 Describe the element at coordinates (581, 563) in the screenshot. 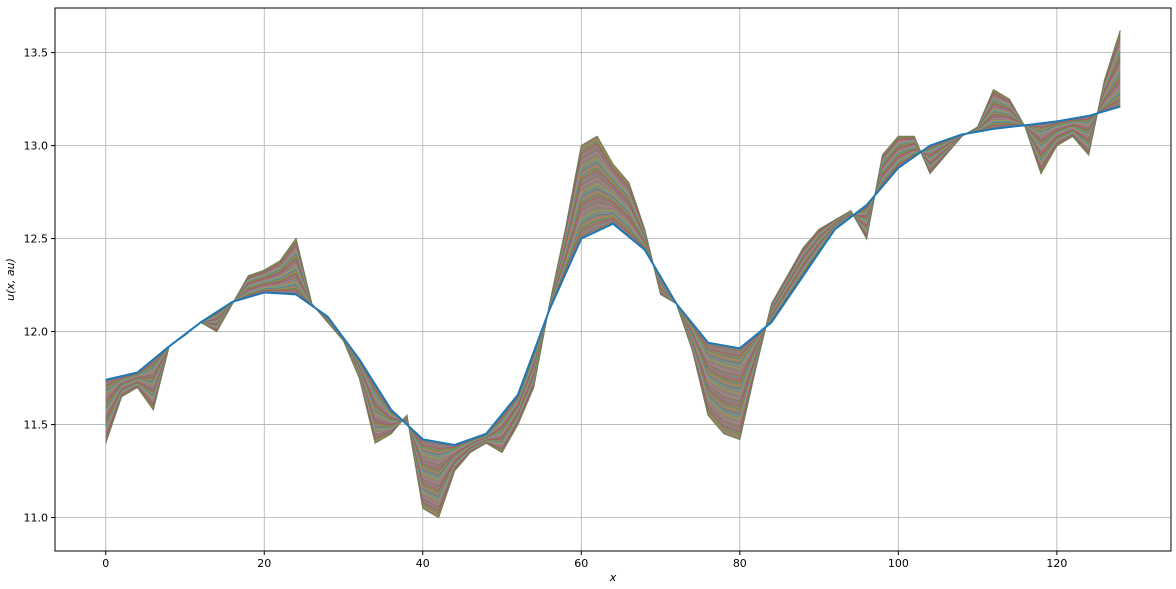

I see `x-tick-label: 60` at that location.